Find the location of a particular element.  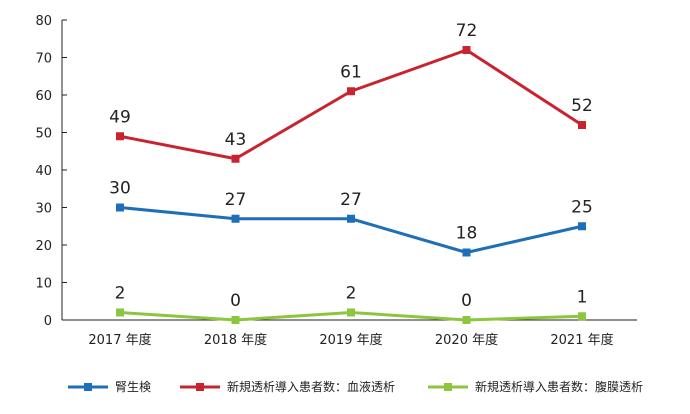

y-tick-label: 80 is located at coordinates (43, 21).